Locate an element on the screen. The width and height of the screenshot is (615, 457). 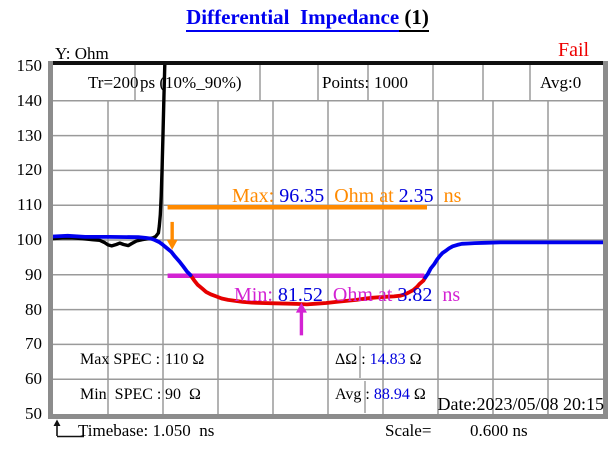
avg-colon: : is located at coordinates (367, 394).